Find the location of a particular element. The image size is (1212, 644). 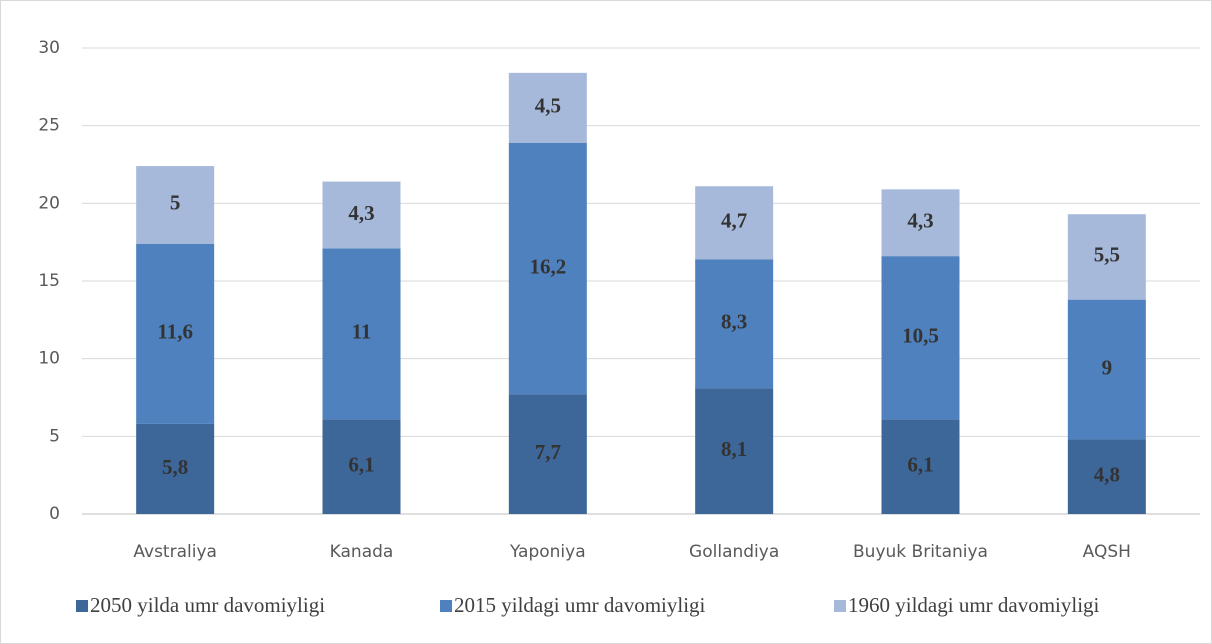

data-label: 5,5 is located at coordinates (1107, 255).